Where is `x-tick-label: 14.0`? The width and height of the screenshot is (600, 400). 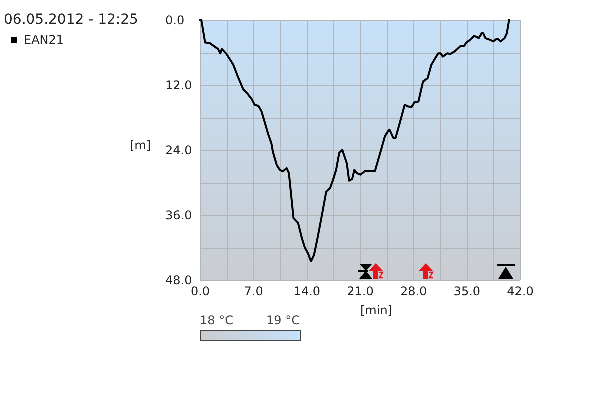 x-tick-label: 14.0 is located at coordinates (307, 291).